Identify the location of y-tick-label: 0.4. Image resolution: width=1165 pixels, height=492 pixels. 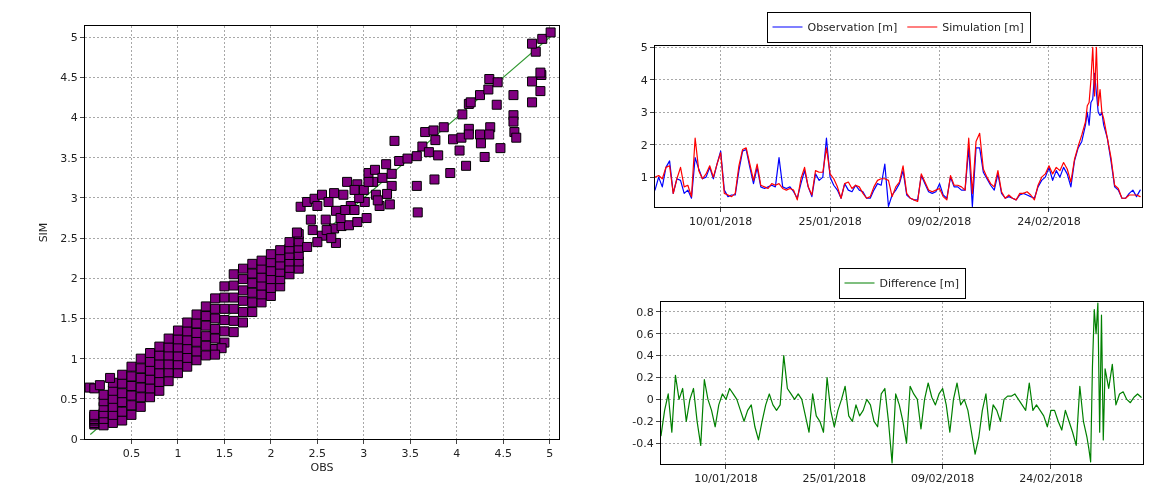
(645, 356).